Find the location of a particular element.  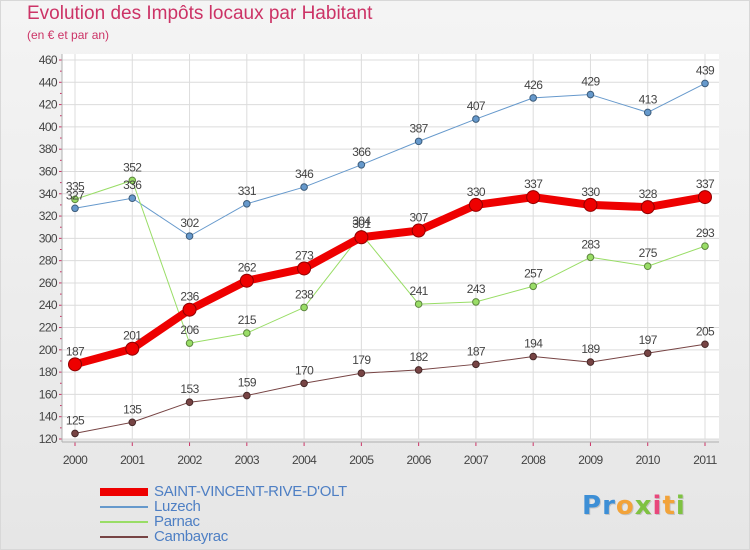

x-tick-label: 2003 is located at coordinates (247, 460).